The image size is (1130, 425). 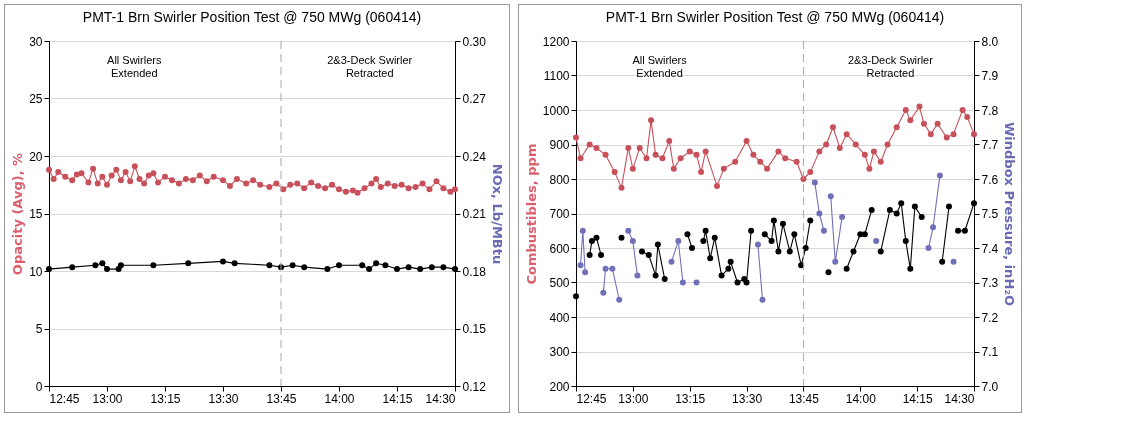 What do you see at coordinates (559, 283) in the screenshot?
I see `y-tick-label: 500` at bounding box center [559, 283].